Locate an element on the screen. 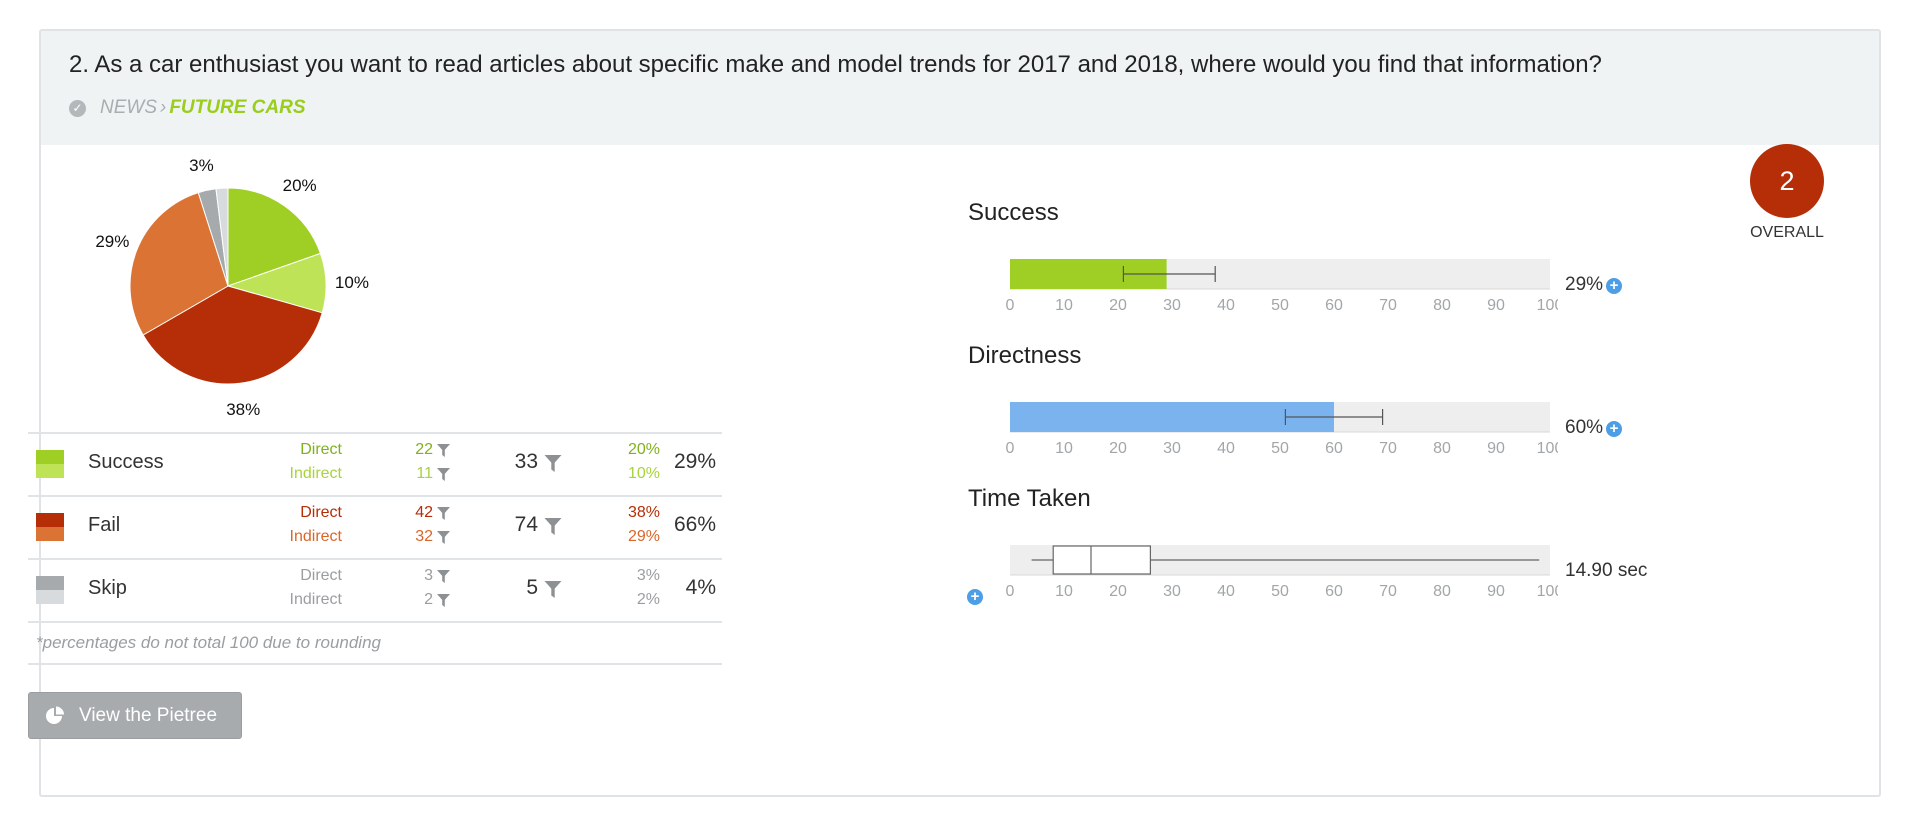 Image resolution: width=1920 pixels, height=821 pixels. view-pietree-button: View the Pietree is located at coordinates (135, 715).